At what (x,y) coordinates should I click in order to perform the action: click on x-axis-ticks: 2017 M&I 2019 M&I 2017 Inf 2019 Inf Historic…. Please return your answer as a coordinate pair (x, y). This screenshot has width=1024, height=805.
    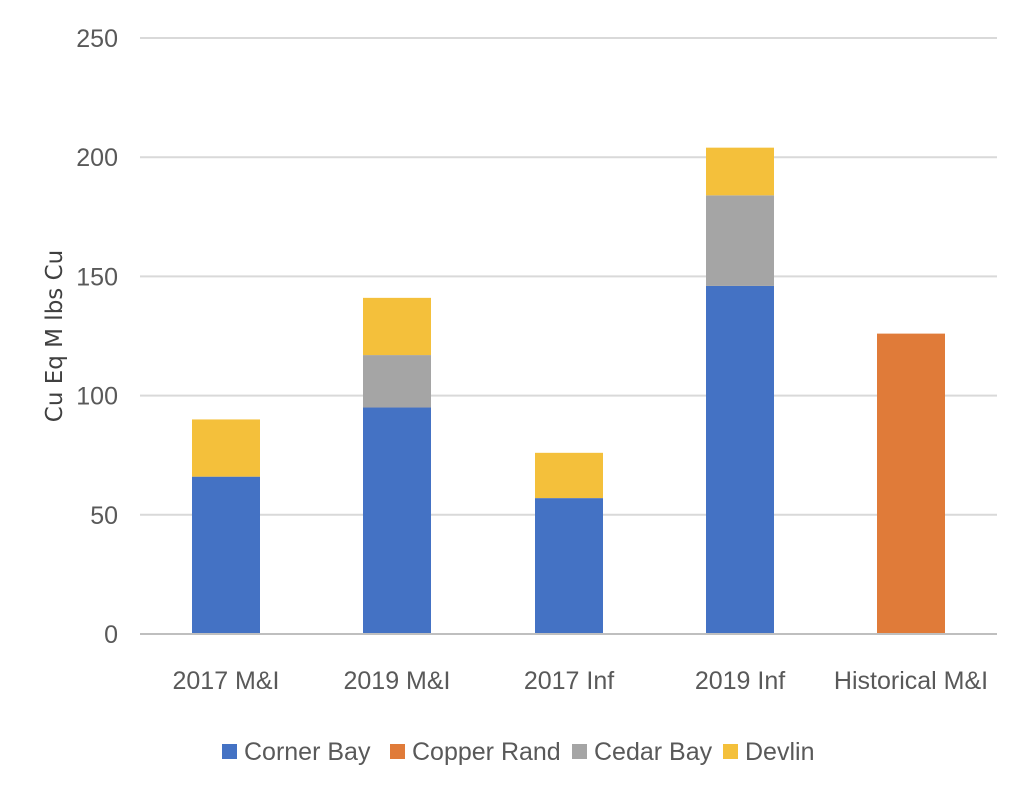
    Looking at the image, I should click on (580, 681).